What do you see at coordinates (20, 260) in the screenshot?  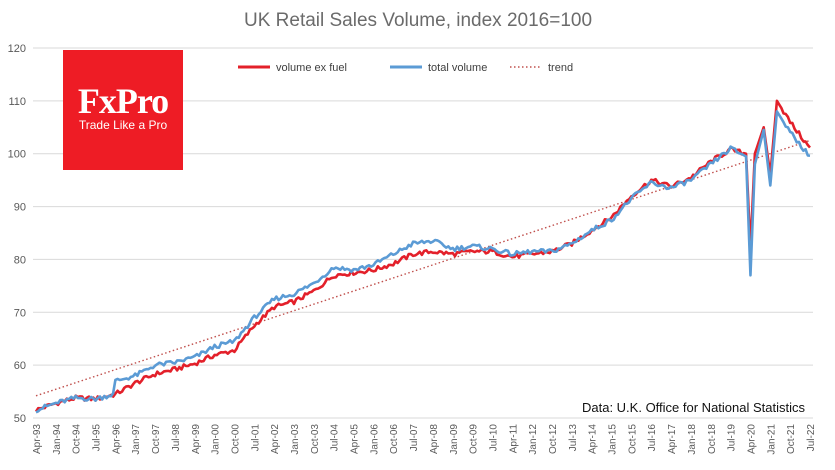 I see `y-tick-label: 80` at bounding box center [20, 260].